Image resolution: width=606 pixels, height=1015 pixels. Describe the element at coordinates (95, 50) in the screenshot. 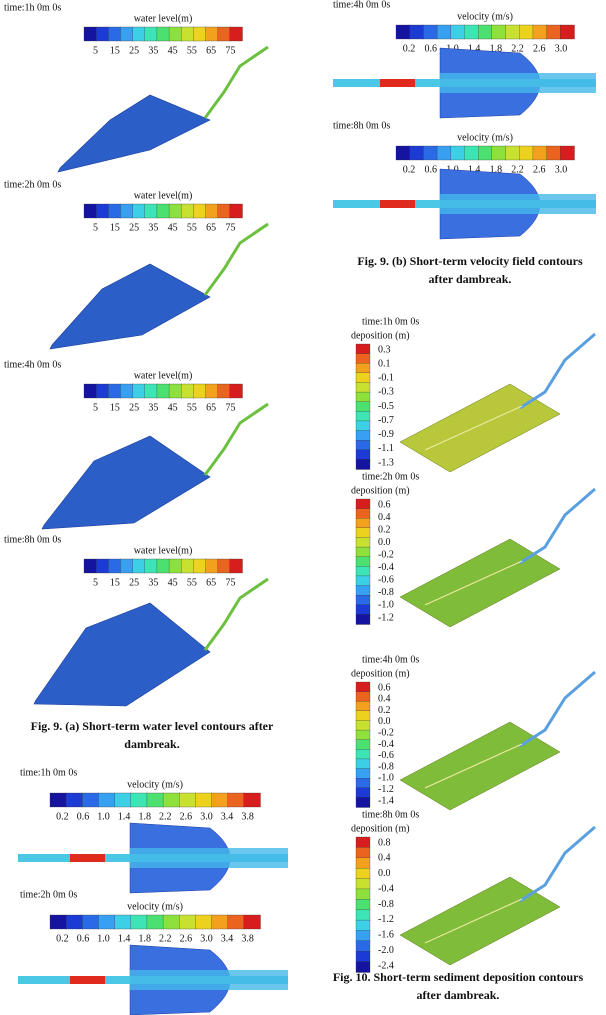

I see `colorbar-tick-label: 5` at that location.